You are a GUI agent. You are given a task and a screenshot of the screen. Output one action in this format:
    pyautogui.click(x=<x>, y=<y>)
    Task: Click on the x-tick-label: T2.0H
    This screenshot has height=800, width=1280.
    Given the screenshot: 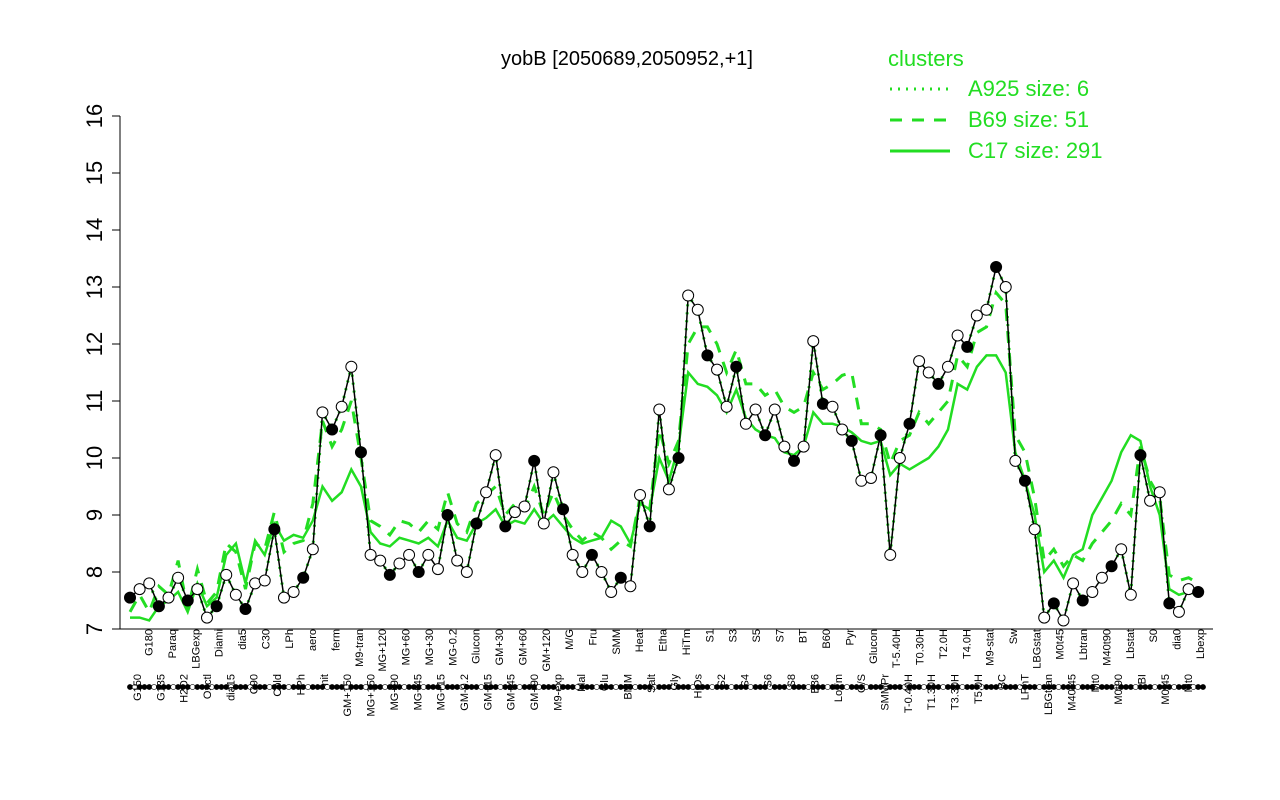 What is the action you would take?
    pyautogui.click(x=944, y=644)
    